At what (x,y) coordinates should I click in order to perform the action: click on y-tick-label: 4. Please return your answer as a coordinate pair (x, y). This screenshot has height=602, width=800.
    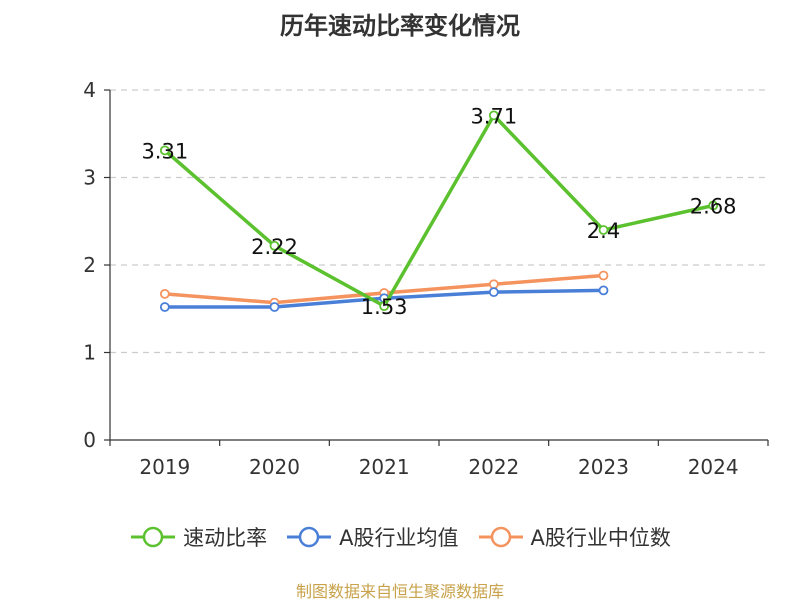
    Looking at the image, I should click on (89, 90).